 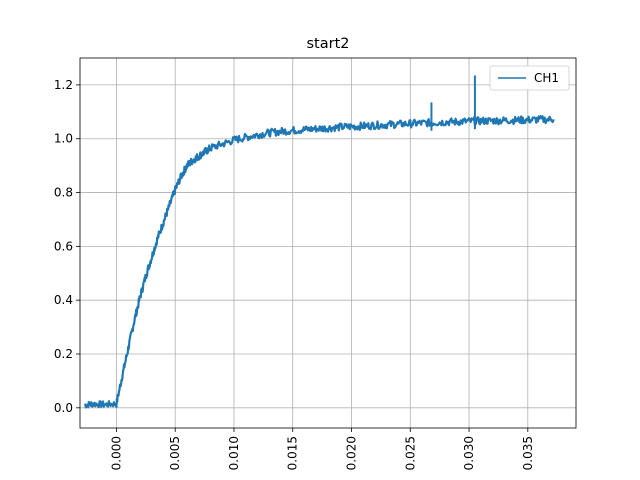 What do you see at coordinates (352, 453) in the screenshot?
I see `x-tick-label: 0.020` at bounding box center [352, 453].